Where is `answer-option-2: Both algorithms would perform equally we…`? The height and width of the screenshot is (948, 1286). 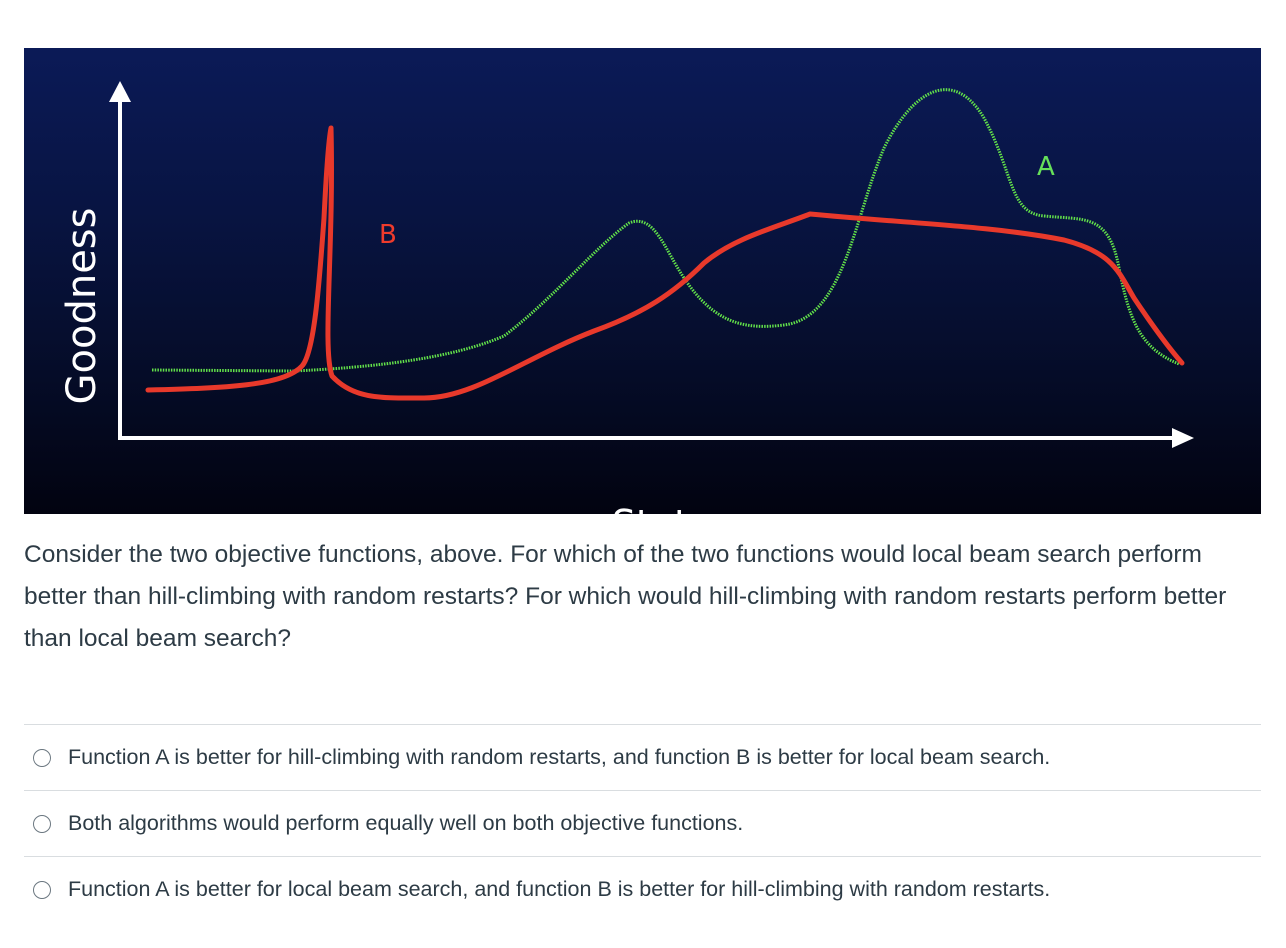
answer-option-2: Both algorithms would perform equally we… is located at coordinates (642, 823).